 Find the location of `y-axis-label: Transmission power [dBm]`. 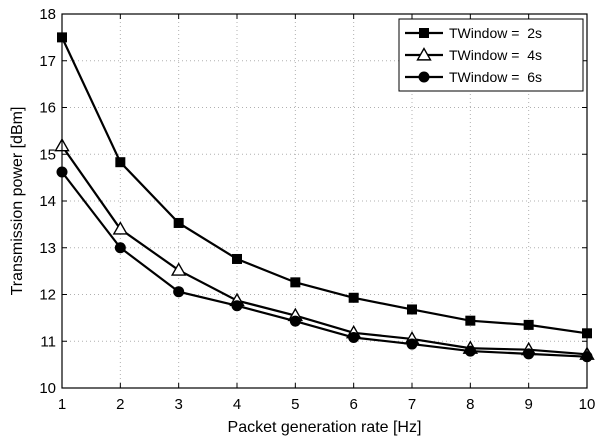

y-axis-label: Transmission power [dBm] is located at coordinates (17, 201).